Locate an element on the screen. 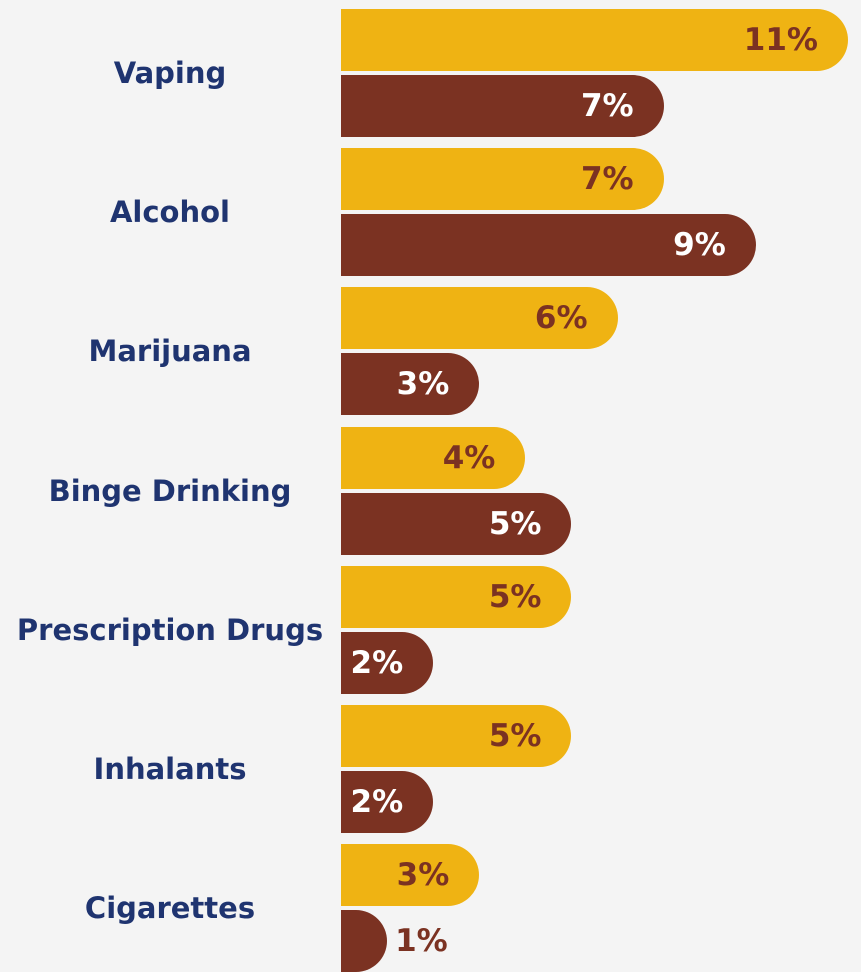  data-label-inhalants-series-1: 5% is located at coordinates (515, 736).